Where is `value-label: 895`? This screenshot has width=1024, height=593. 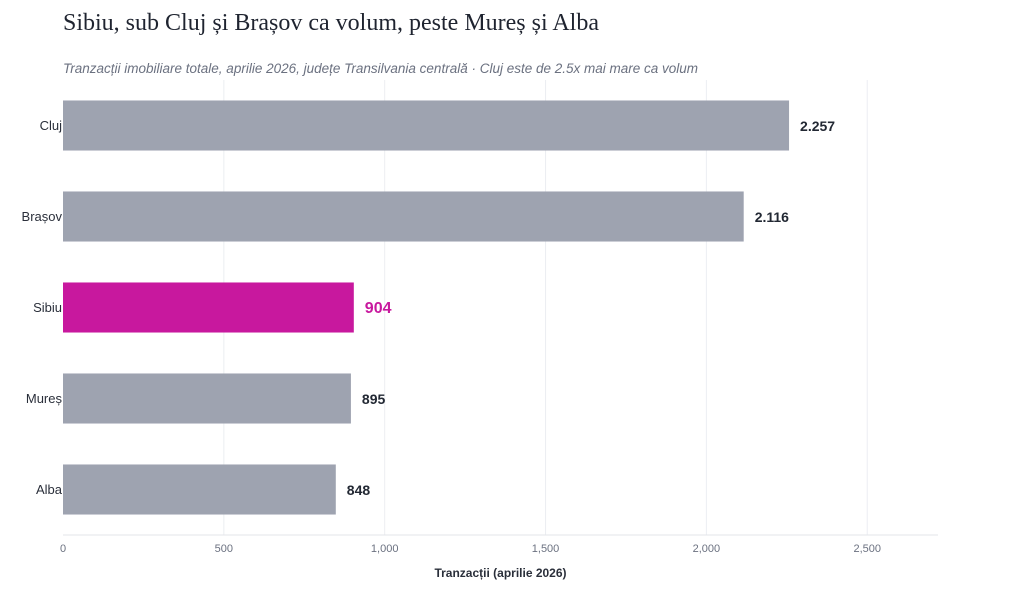
value-label: 895 is located at coordinates (374, 399).